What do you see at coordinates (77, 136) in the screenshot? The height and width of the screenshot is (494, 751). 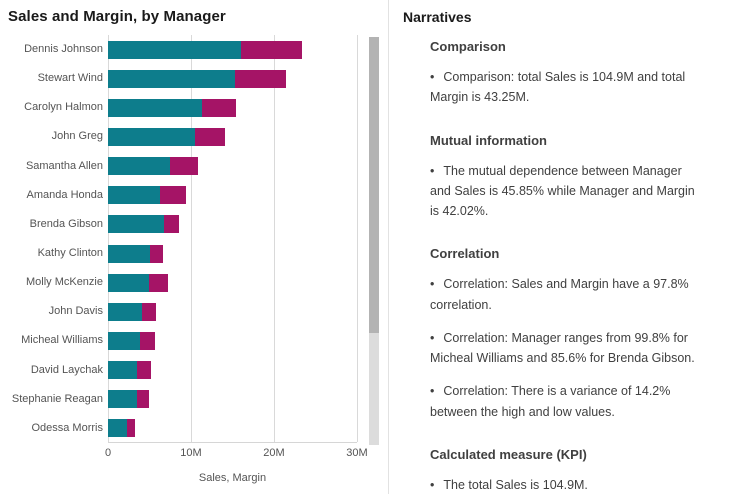 I see `y-axis-label: John Greg` at bounding box center [77, 136].